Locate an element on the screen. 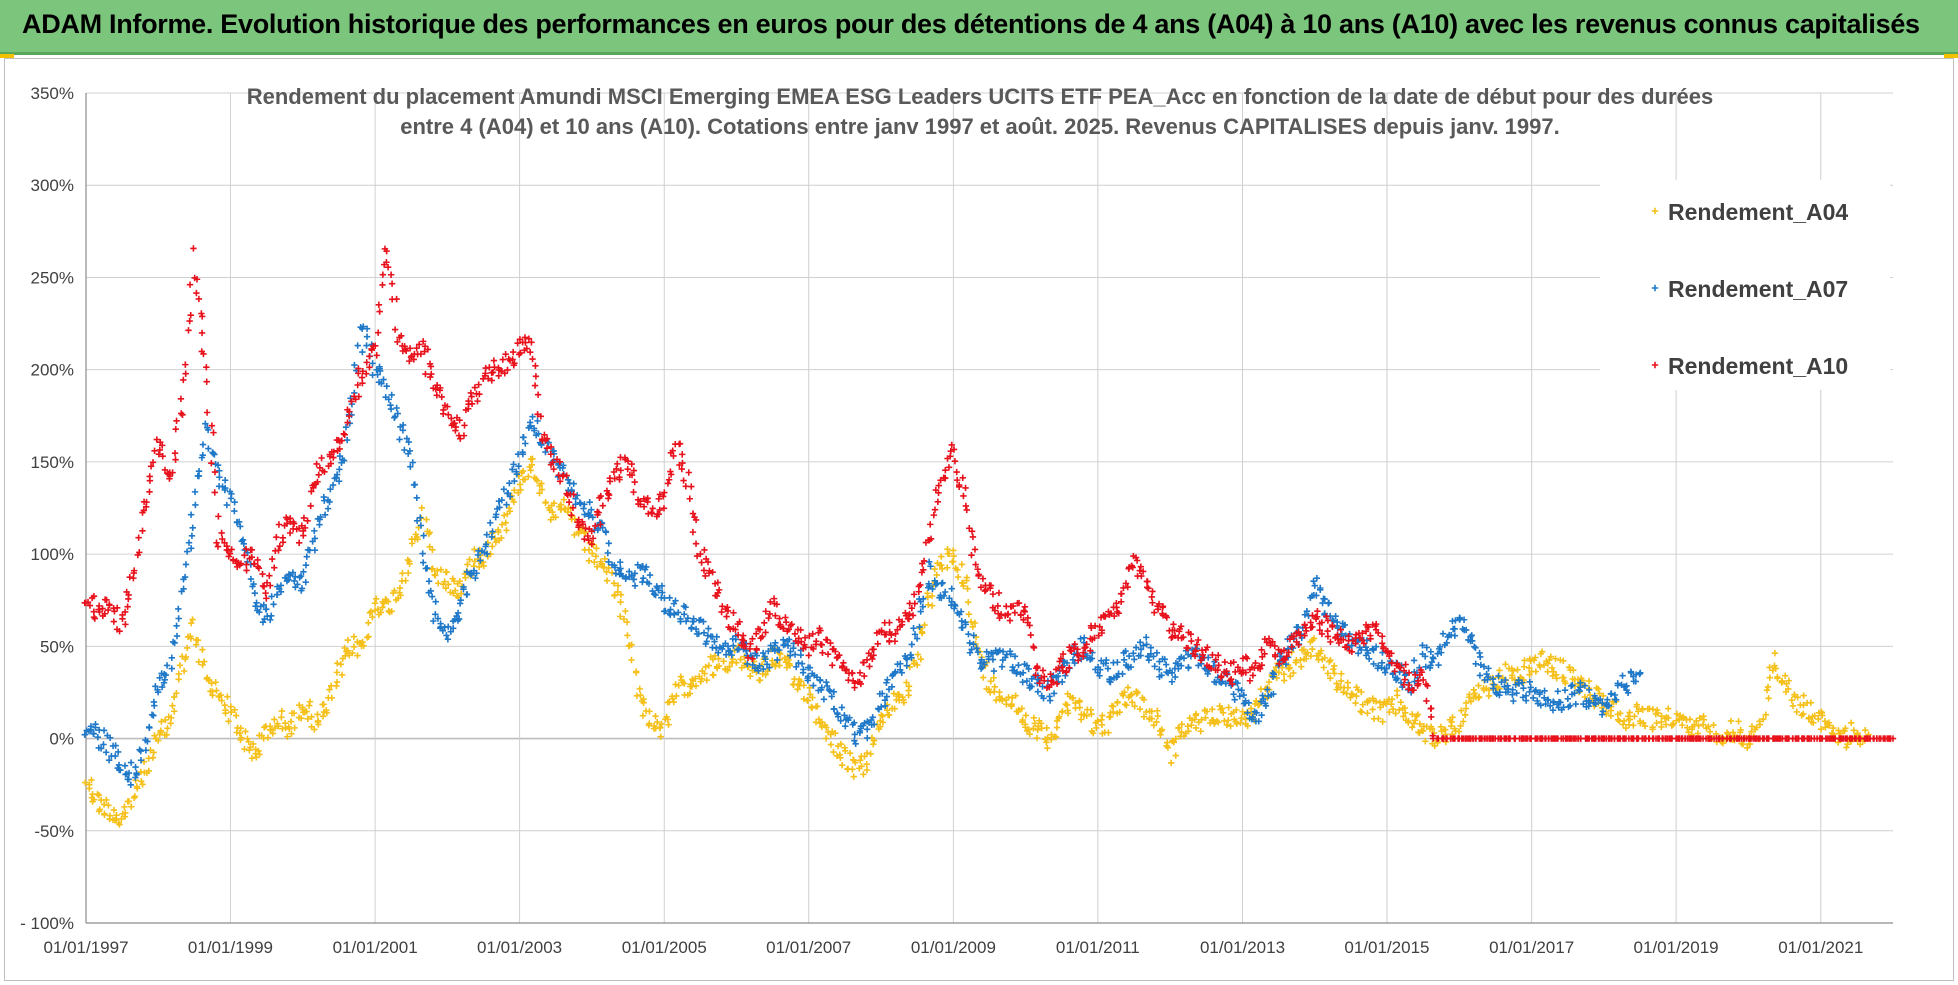  y-tick-label: 350% is located at coordinates (52, 93).